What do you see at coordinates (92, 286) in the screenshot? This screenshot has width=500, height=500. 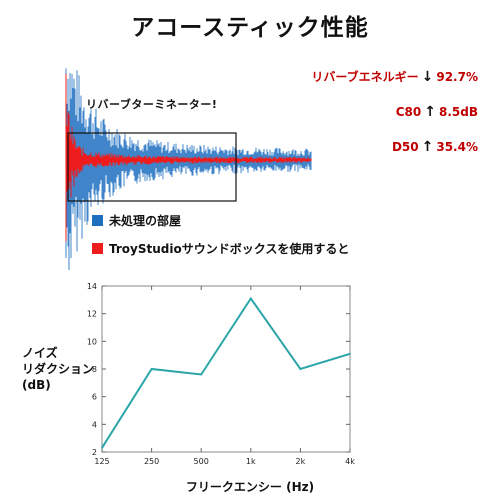 I see `y-tick-label: 14` at bounding box center [92, 286].